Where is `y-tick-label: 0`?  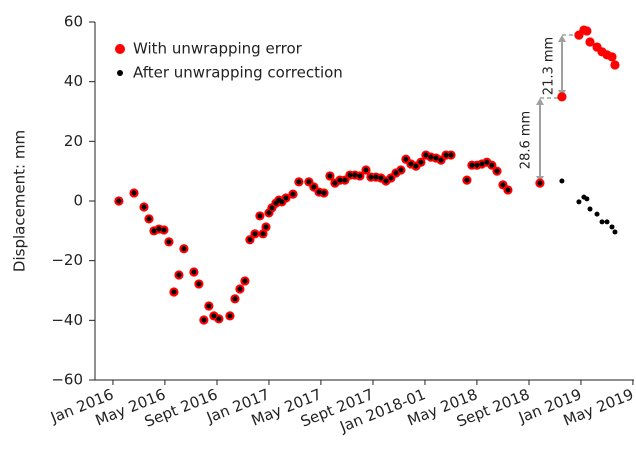
y-tick-label: 0 is located at coordinates (78, 201).